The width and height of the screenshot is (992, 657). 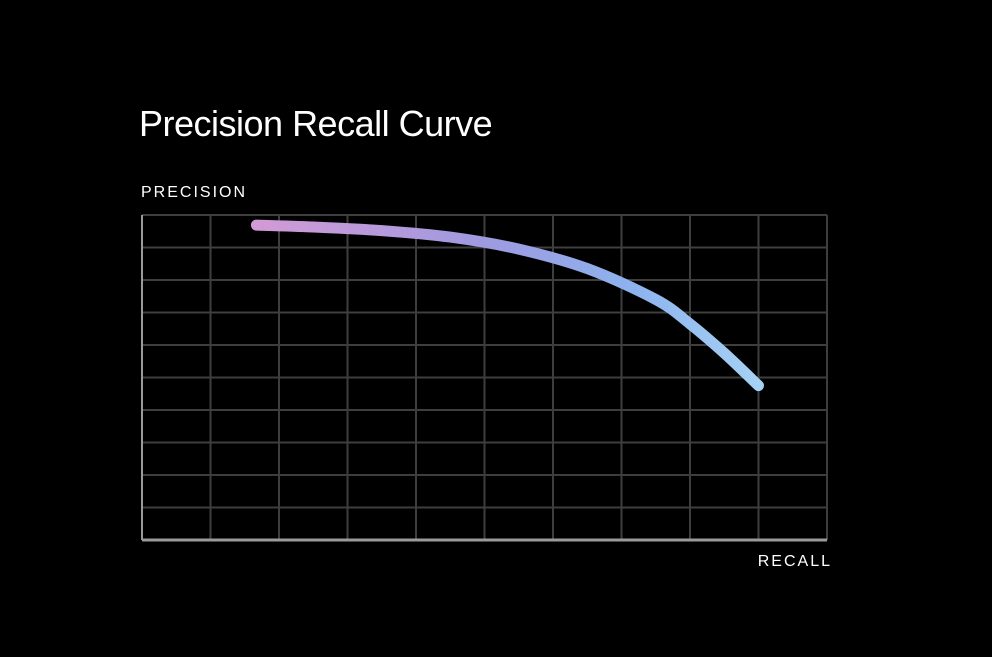 I want to click on x-axis-label: RECALL, so click(x=794, y=561).